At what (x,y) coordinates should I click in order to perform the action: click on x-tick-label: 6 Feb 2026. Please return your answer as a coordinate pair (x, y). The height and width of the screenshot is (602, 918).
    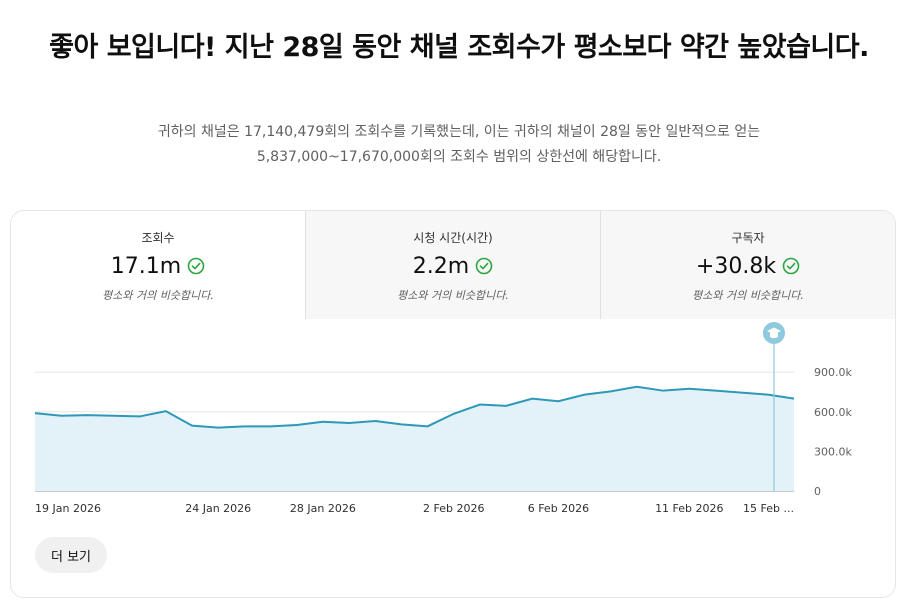
    Looking at the image, I should click on (558, 508).